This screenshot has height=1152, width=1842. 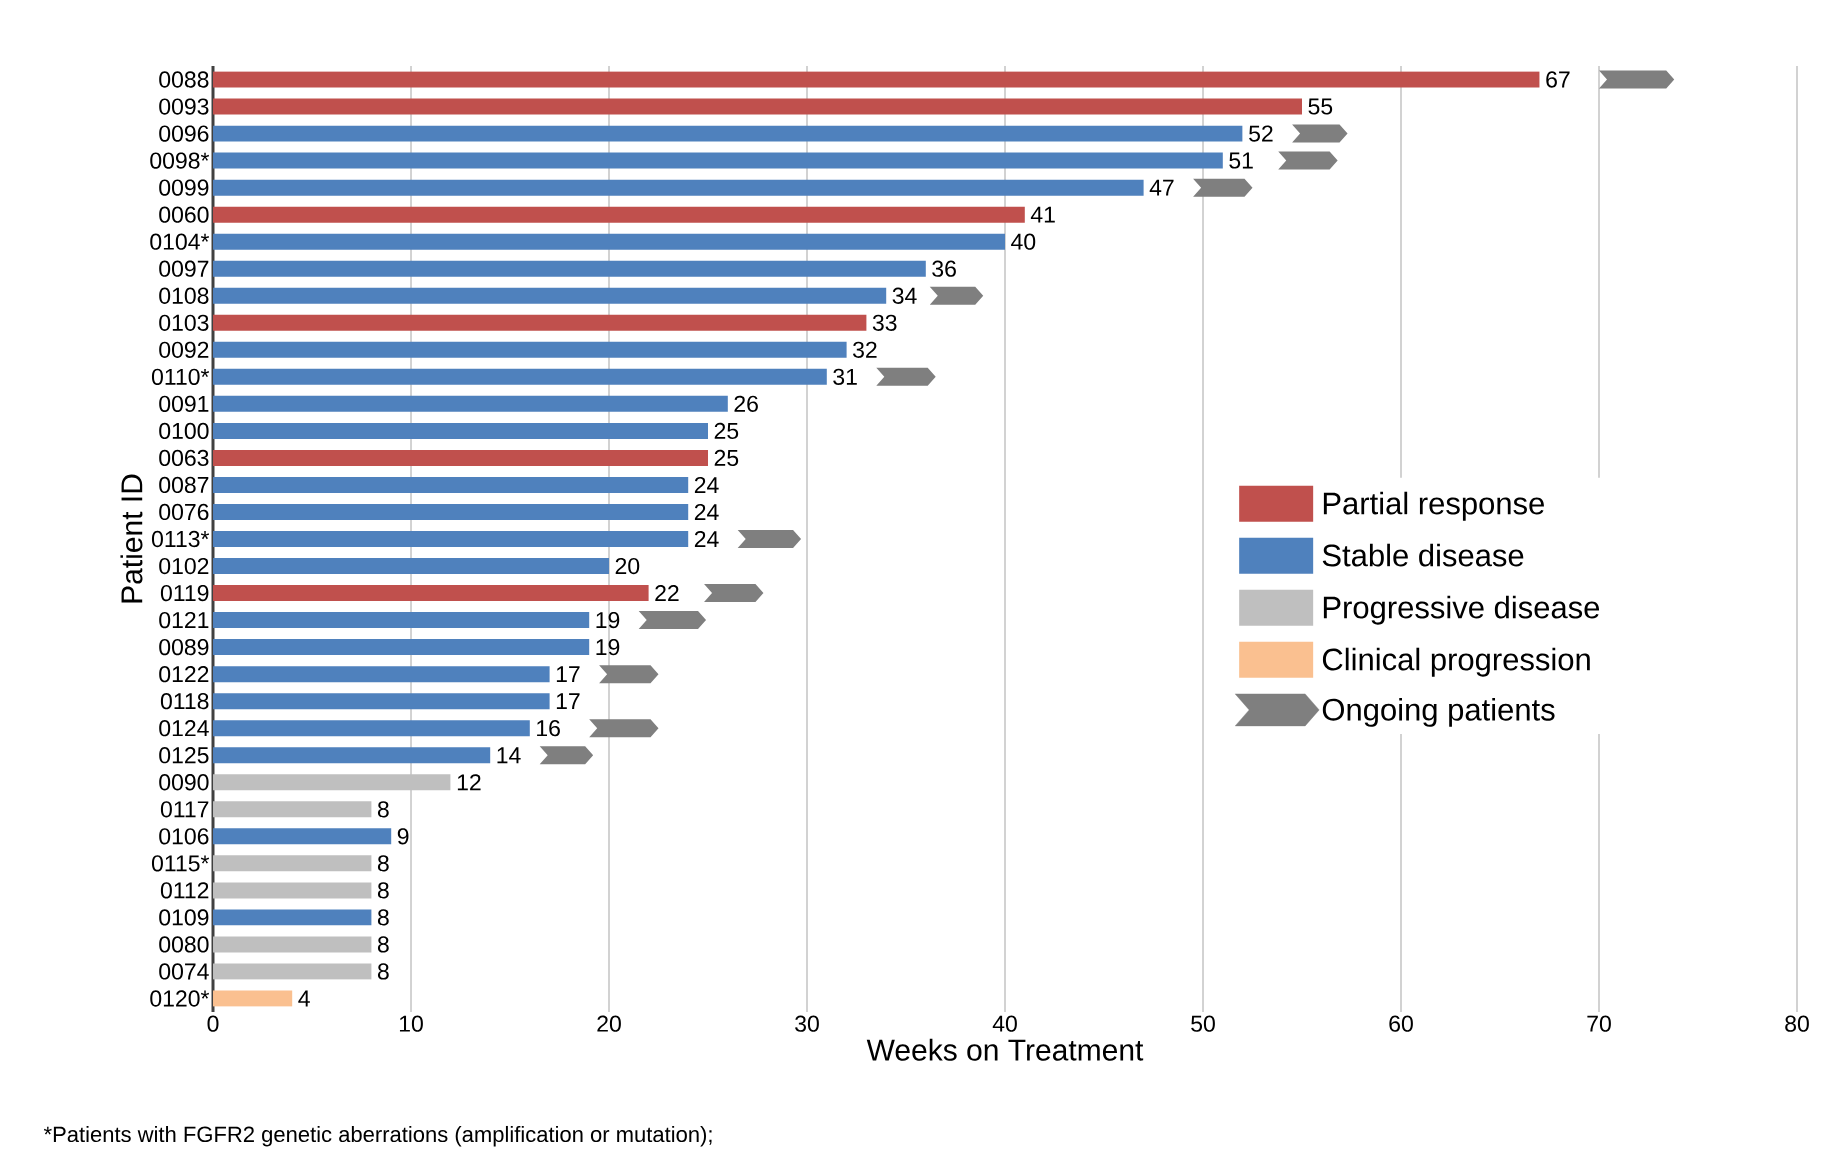 What do you see at coordinates (1004, 1023) in the screenshot?
I see `x-tick-label: 40` at bounding box center [1004, 1023].